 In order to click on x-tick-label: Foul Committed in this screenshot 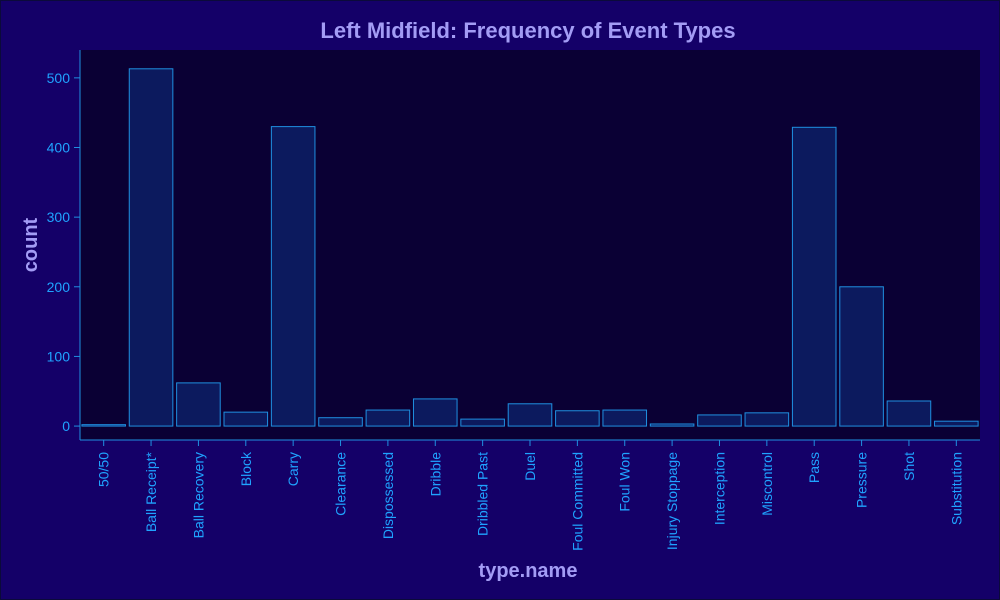, I will do `click(577, 501)`.